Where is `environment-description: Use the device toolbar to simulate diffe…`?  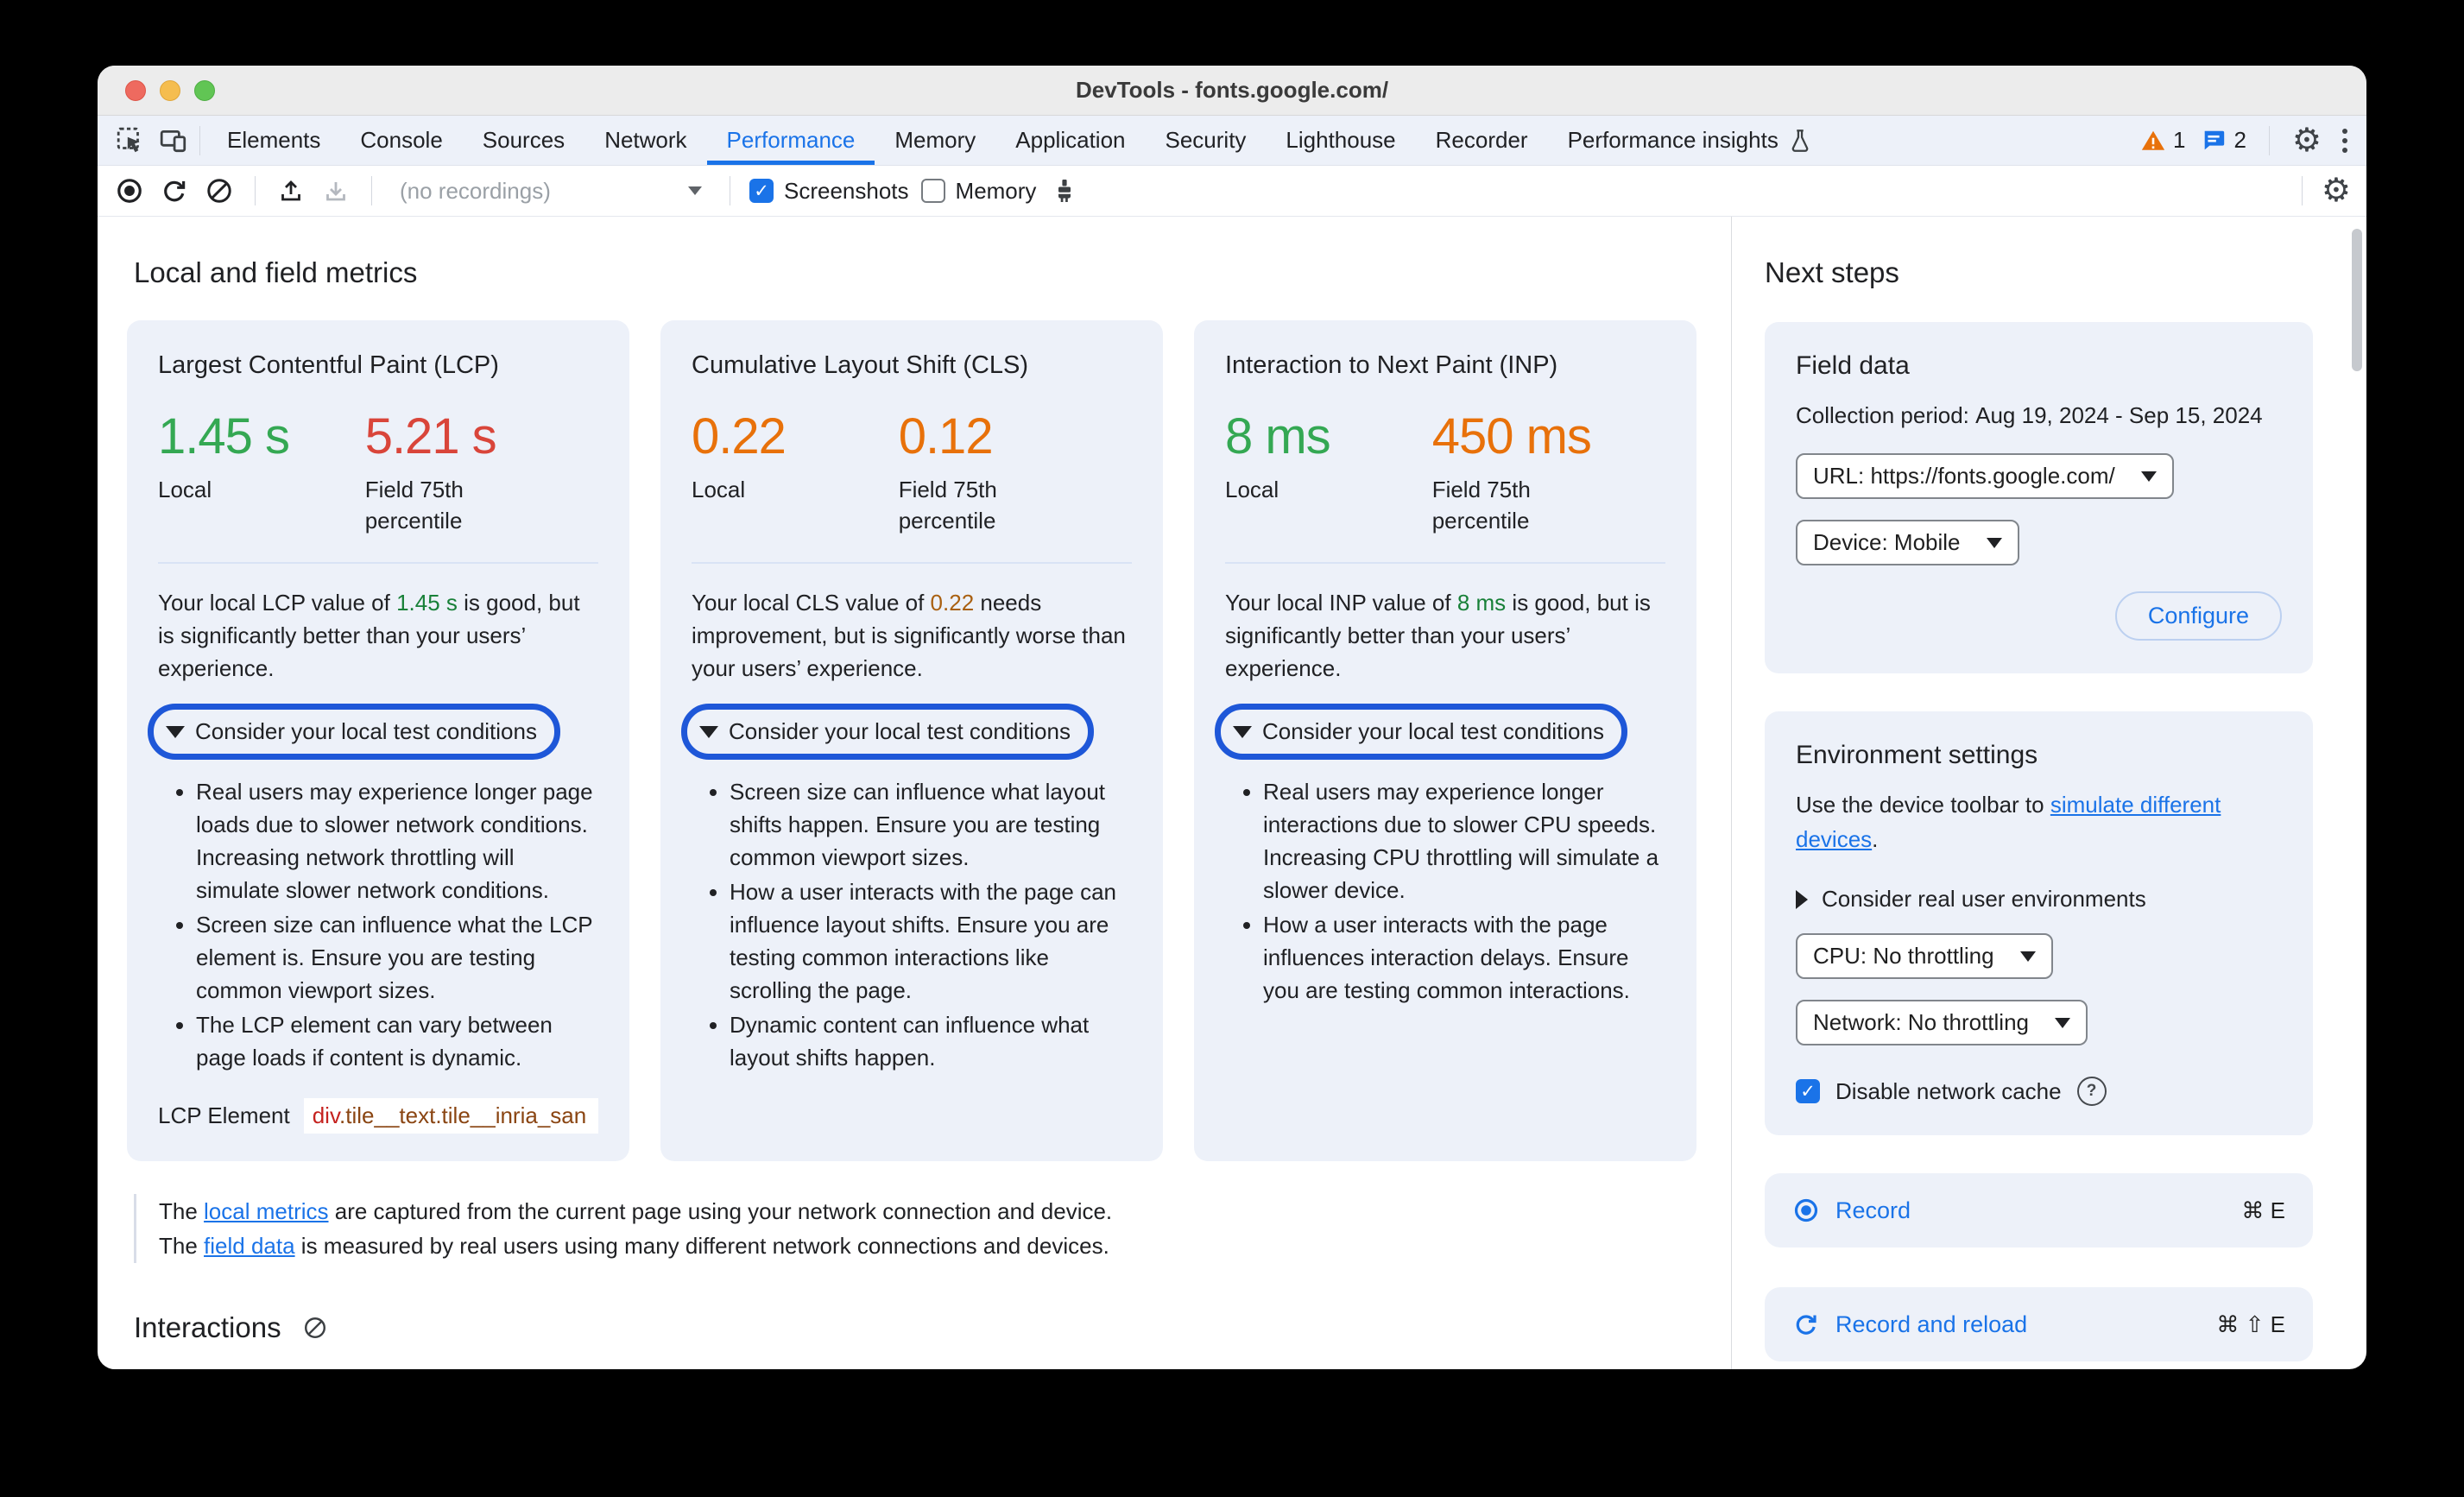
environment-description: Use the device toolbar to simulate diffe… is located at coordinates (2008, 822).